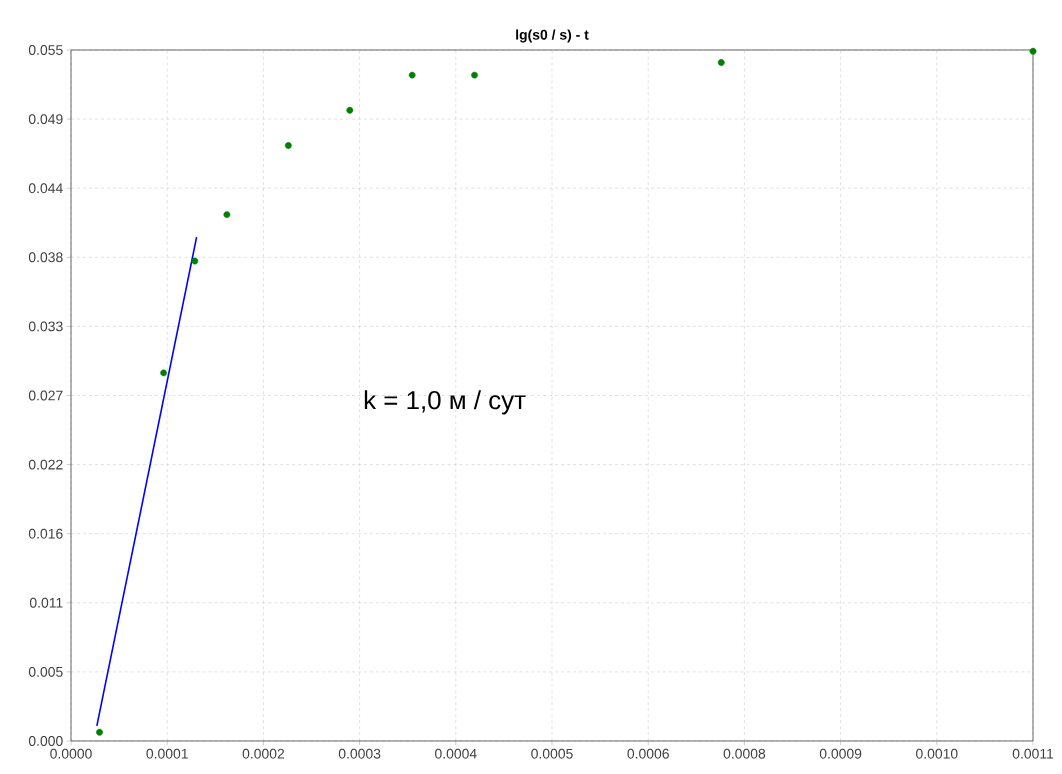  I want to click on x-tick-label: 0.0008, so click(744, 753).